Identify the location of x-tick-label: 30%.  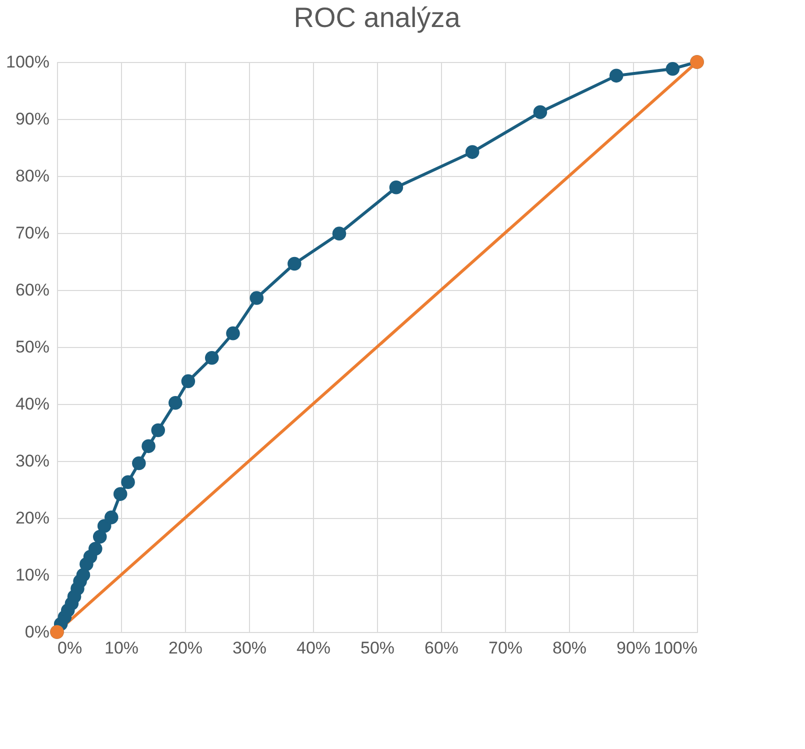
(249, 648).